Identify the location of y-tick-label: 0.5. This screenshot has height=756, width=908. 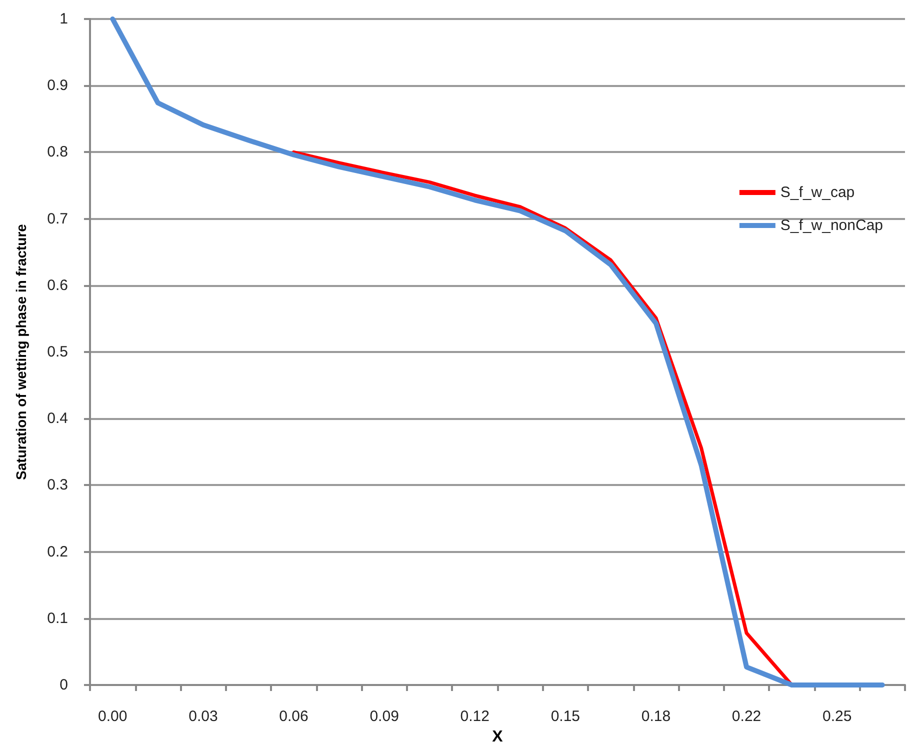
(57, 352).